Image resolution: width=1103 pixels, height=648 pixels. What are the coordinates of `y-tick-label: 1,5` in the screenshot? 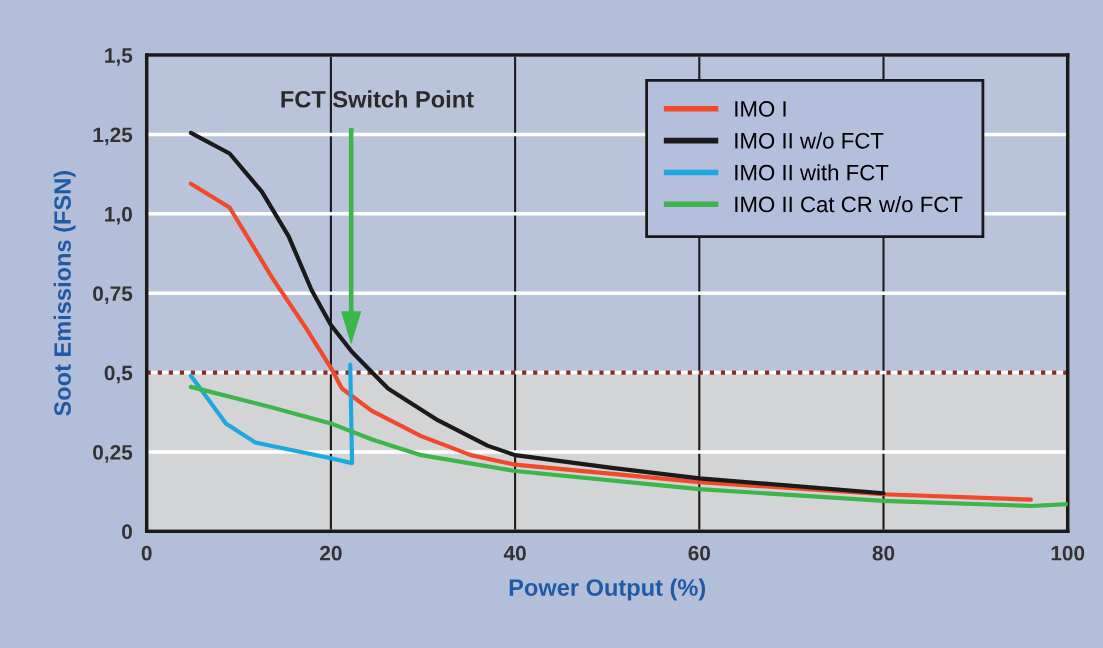 It's located at (119, 57).